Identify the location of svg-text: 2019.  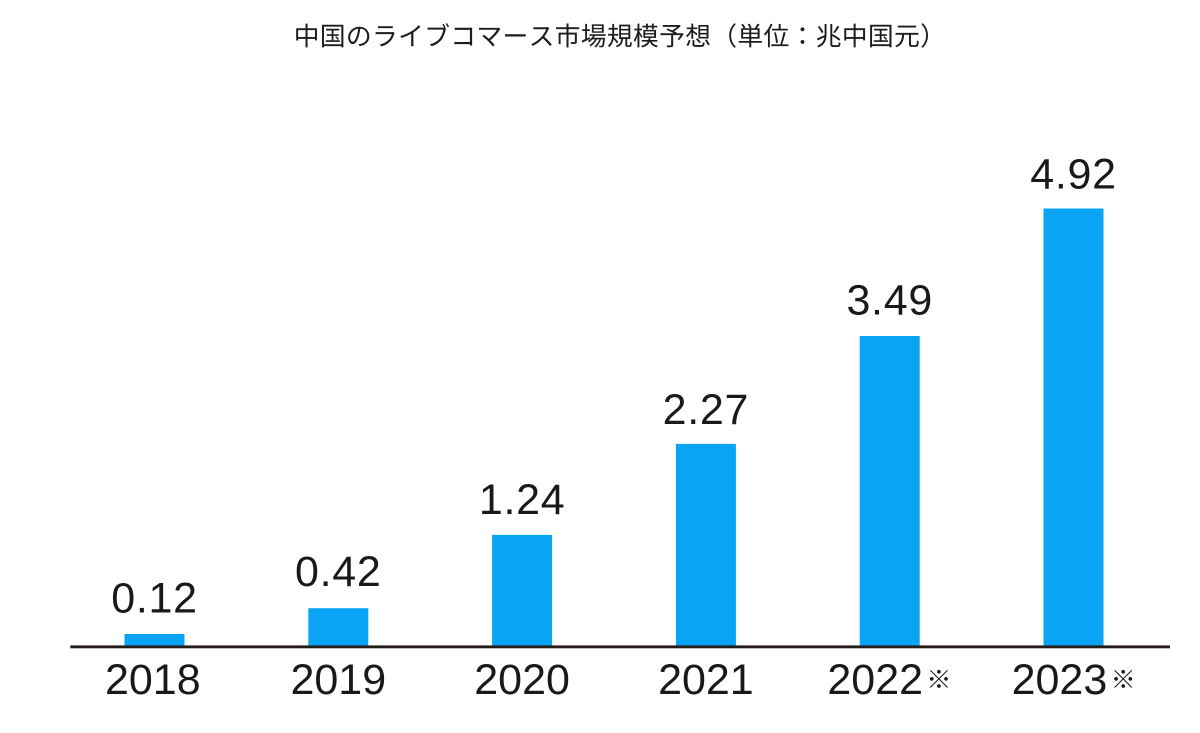
(338, 680).